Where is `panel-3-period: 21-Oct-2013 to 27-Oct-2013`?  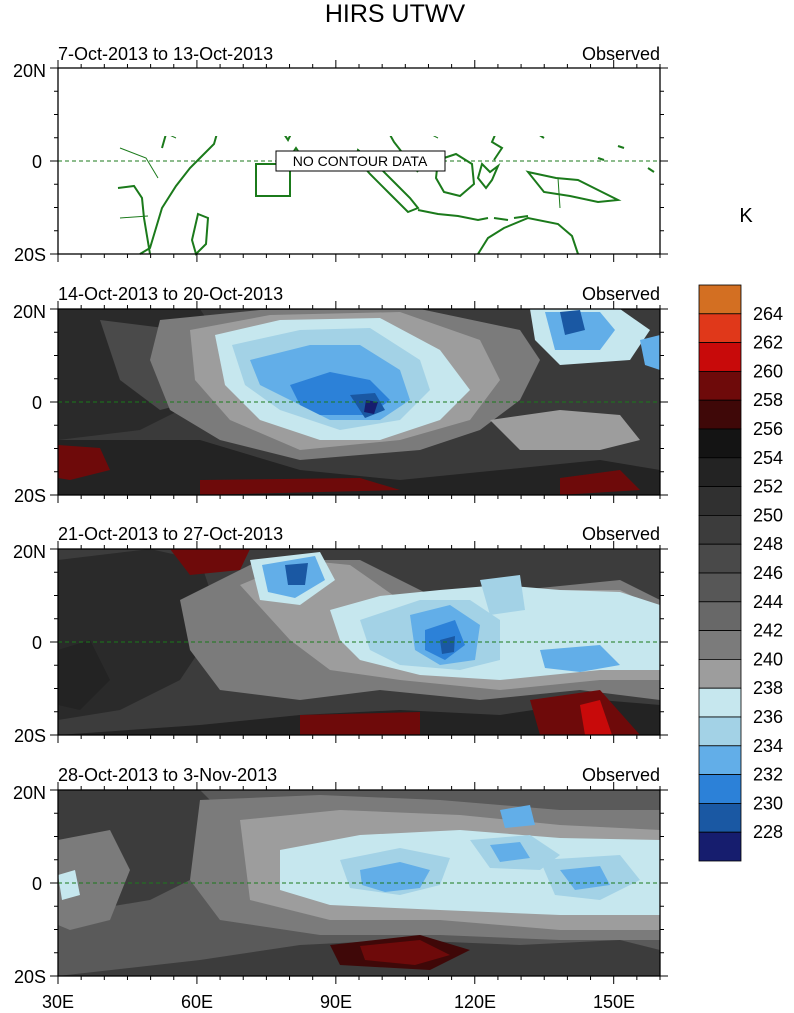 panel-3-period: 21-Oct-2013 to 27-Oct-2013 is located at coordinates (170, 534).